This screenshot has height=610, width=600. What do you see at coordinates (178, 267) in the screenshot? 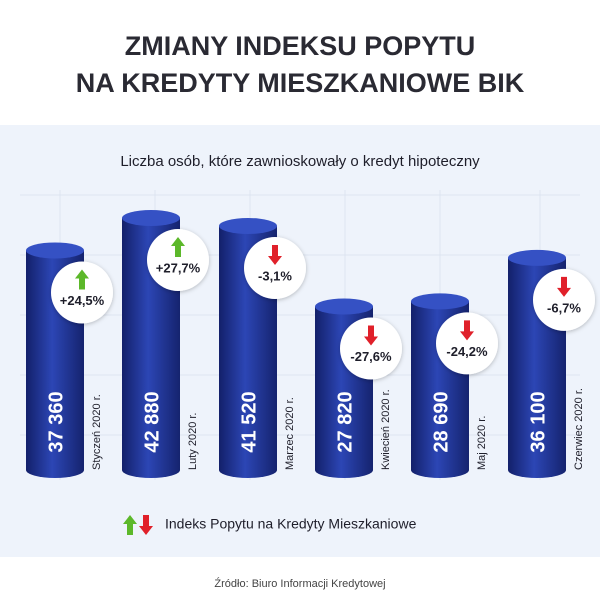
I see `change-label: +27,7%` at bounding box center [178, 267].